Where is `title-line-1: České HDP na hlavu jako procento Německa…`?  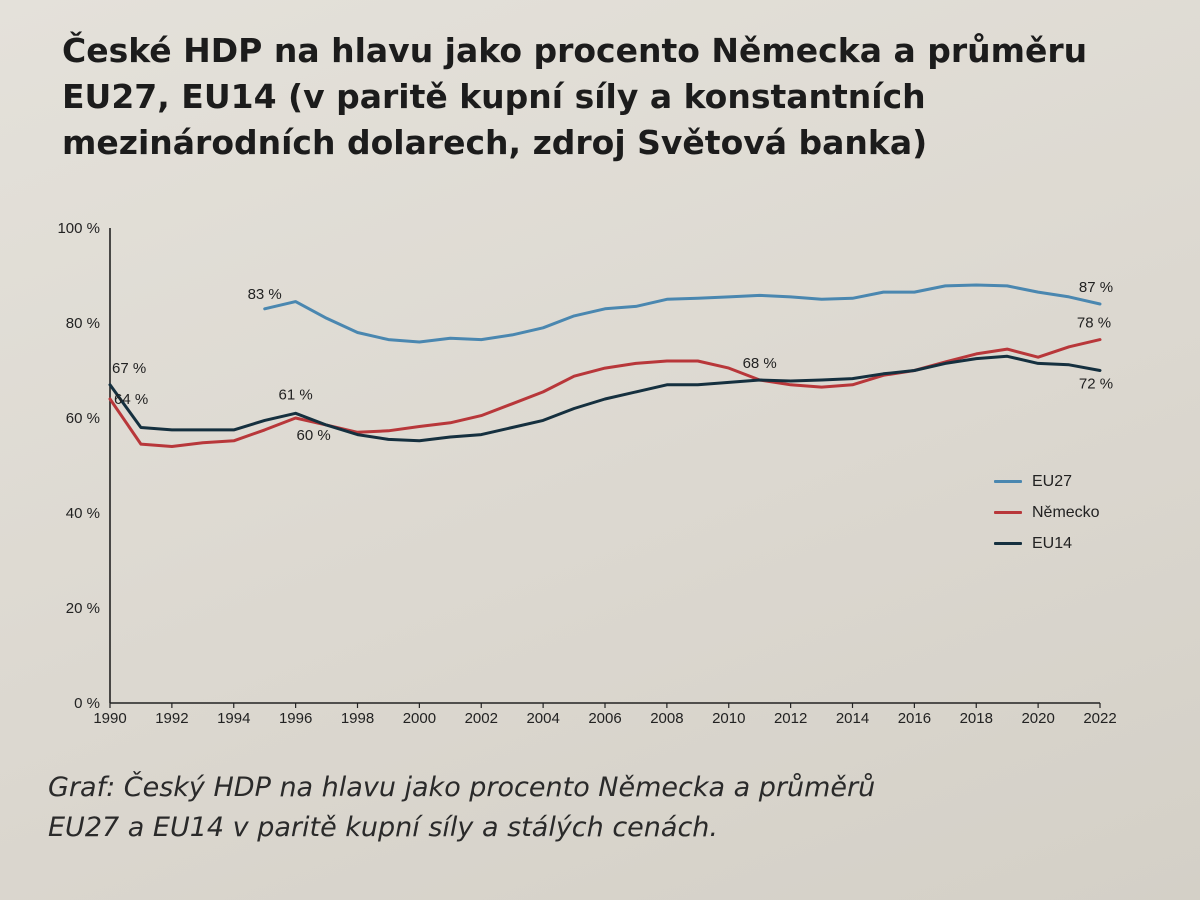
title-line-1: České HDP na hlavu jako procento Německa… is located at coordinates (575, 50).